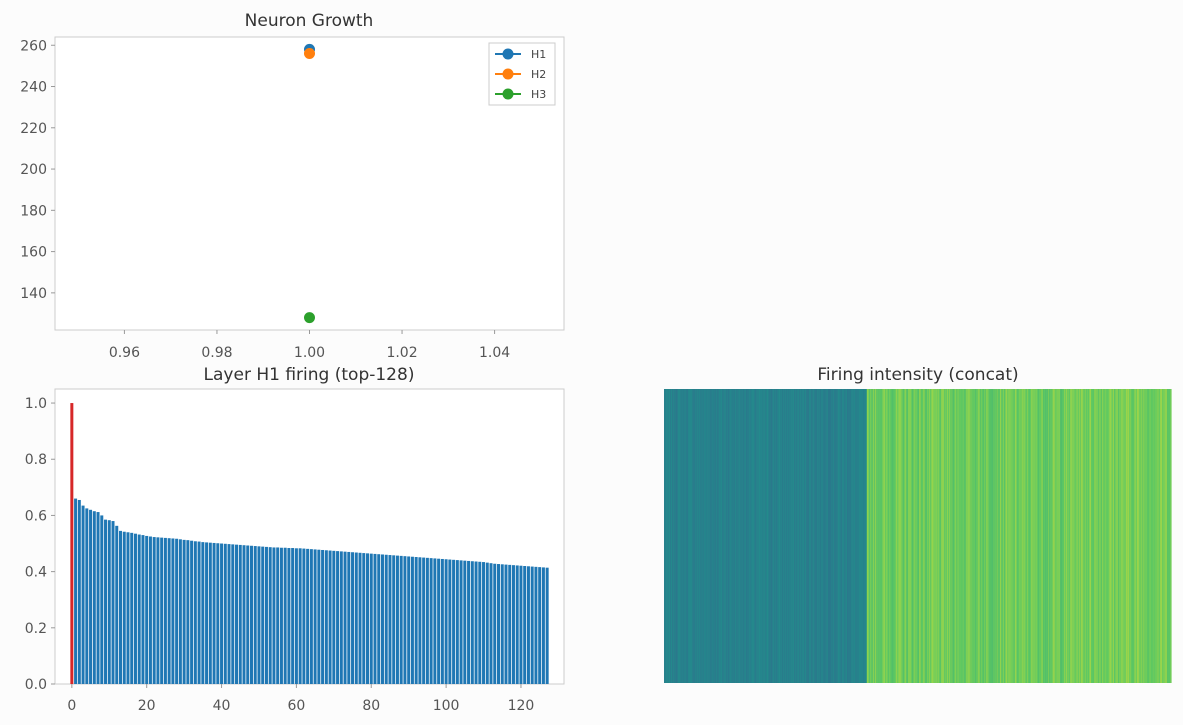  I want to click on firing-x-tick-label: 120, so click(521, 706).